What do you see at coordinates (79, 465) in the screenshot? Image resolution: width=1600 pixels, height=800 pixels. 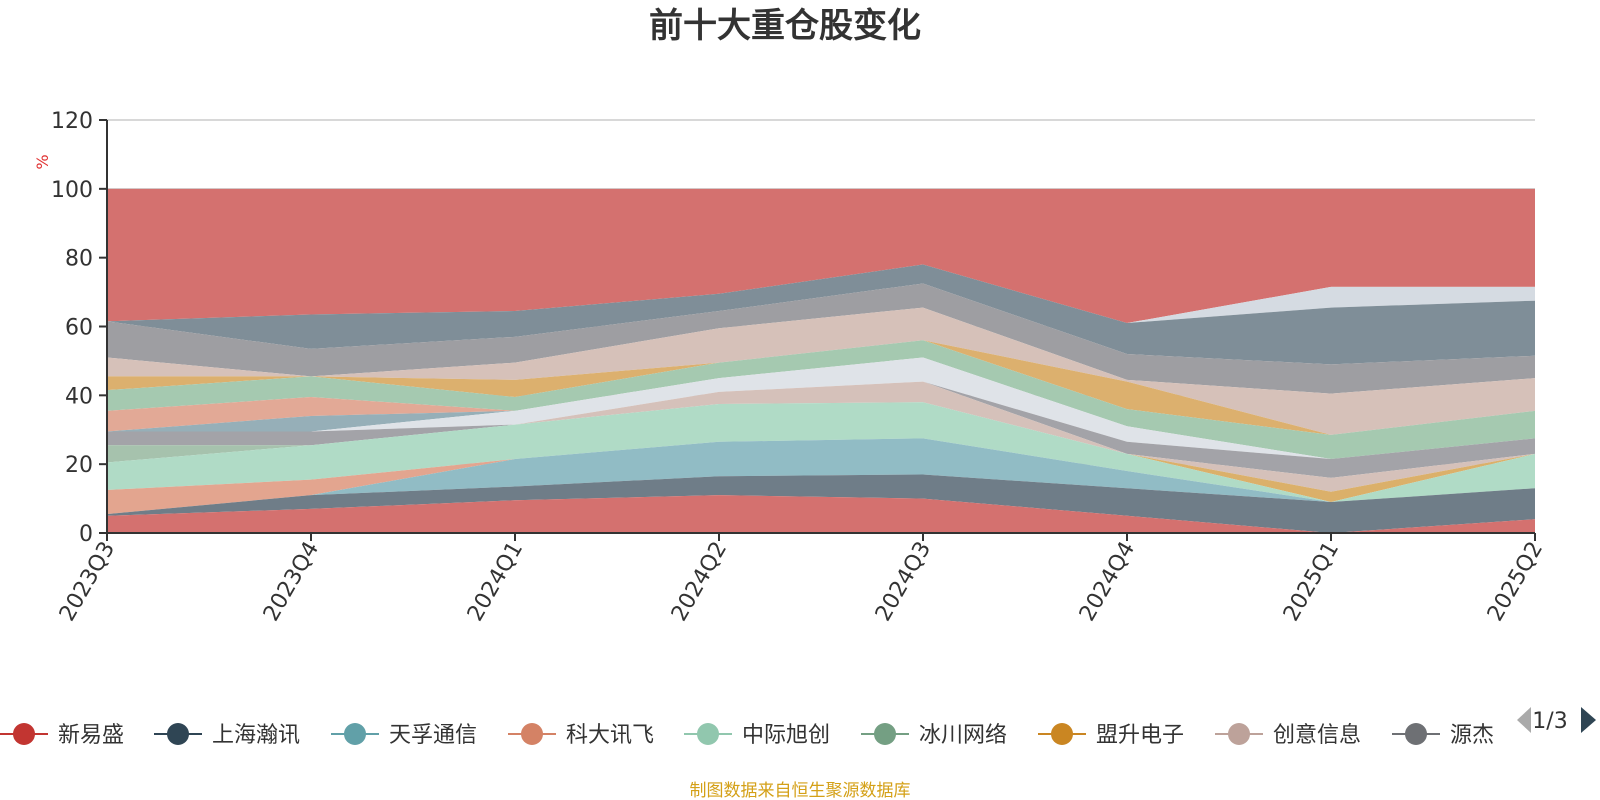 I see `y-tick-label: 20` at bounding box center [79, 465].